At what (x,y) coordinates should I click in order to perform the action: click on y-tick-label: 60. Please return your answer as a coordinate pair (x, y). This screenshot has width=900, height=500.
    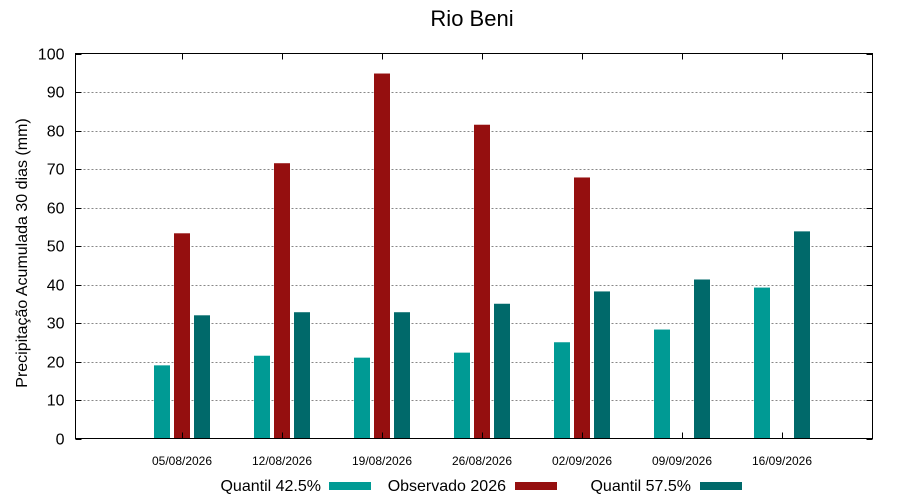
    Looking at the image, I should click on (56, 209).